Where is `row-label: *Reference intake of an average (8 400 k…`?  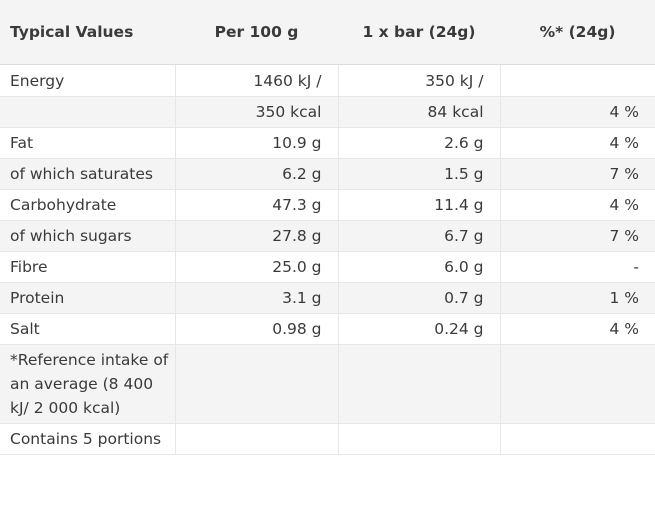
row-label: *Reference intake of an average (8 400 k… is located at coordinates (87, 384).